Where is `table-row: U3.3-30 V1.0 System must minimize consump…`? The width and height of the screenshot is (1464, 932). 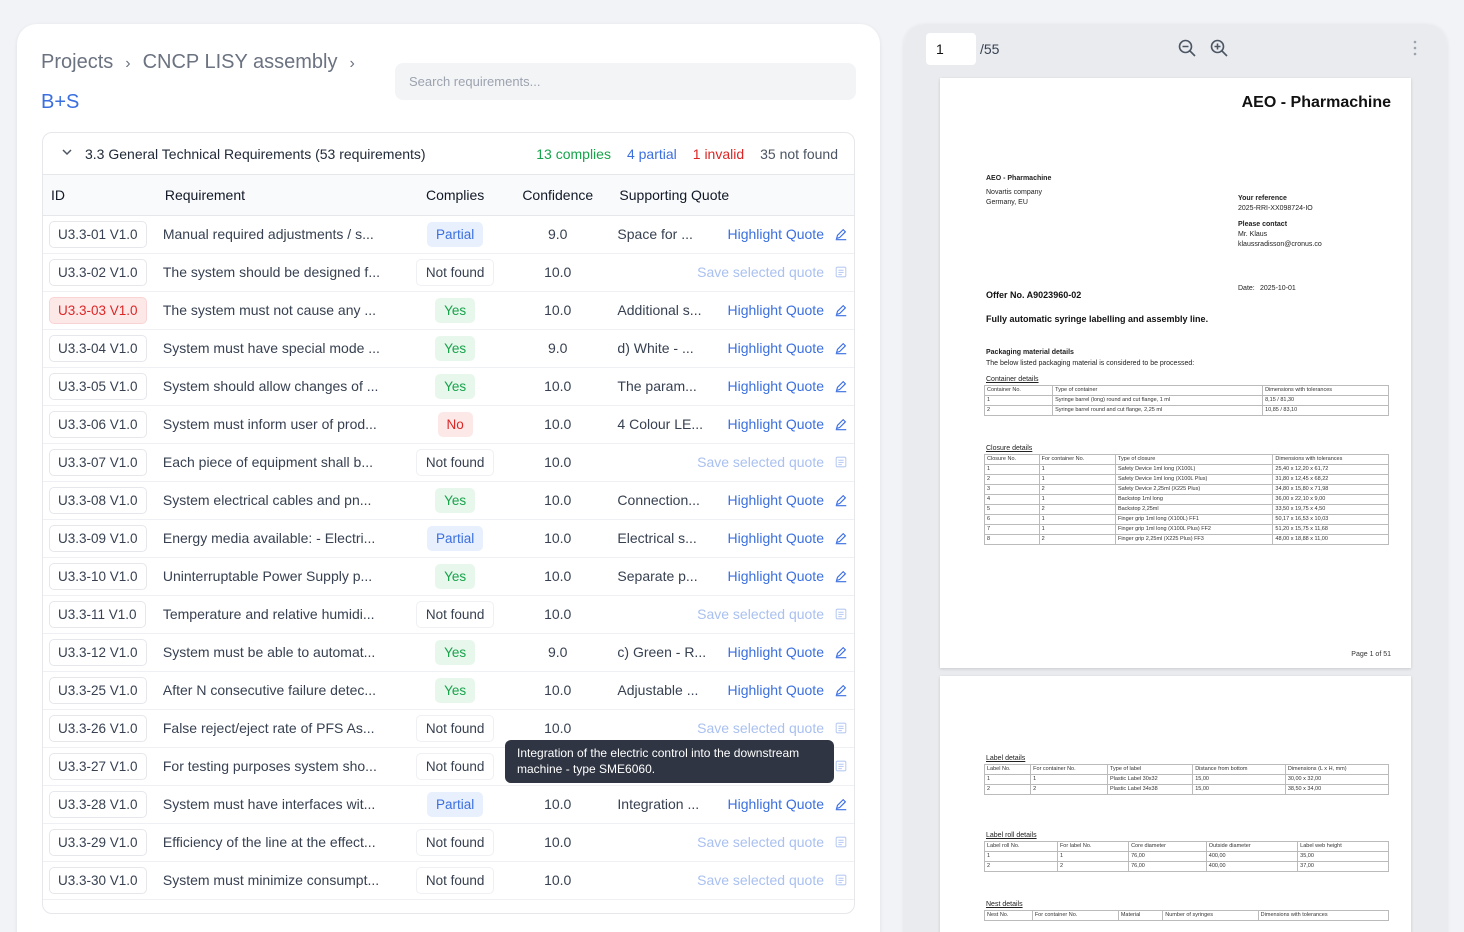 table-row: U3.3-30 V1.0 System must minimize consump… is located at coordinates (448, 880).